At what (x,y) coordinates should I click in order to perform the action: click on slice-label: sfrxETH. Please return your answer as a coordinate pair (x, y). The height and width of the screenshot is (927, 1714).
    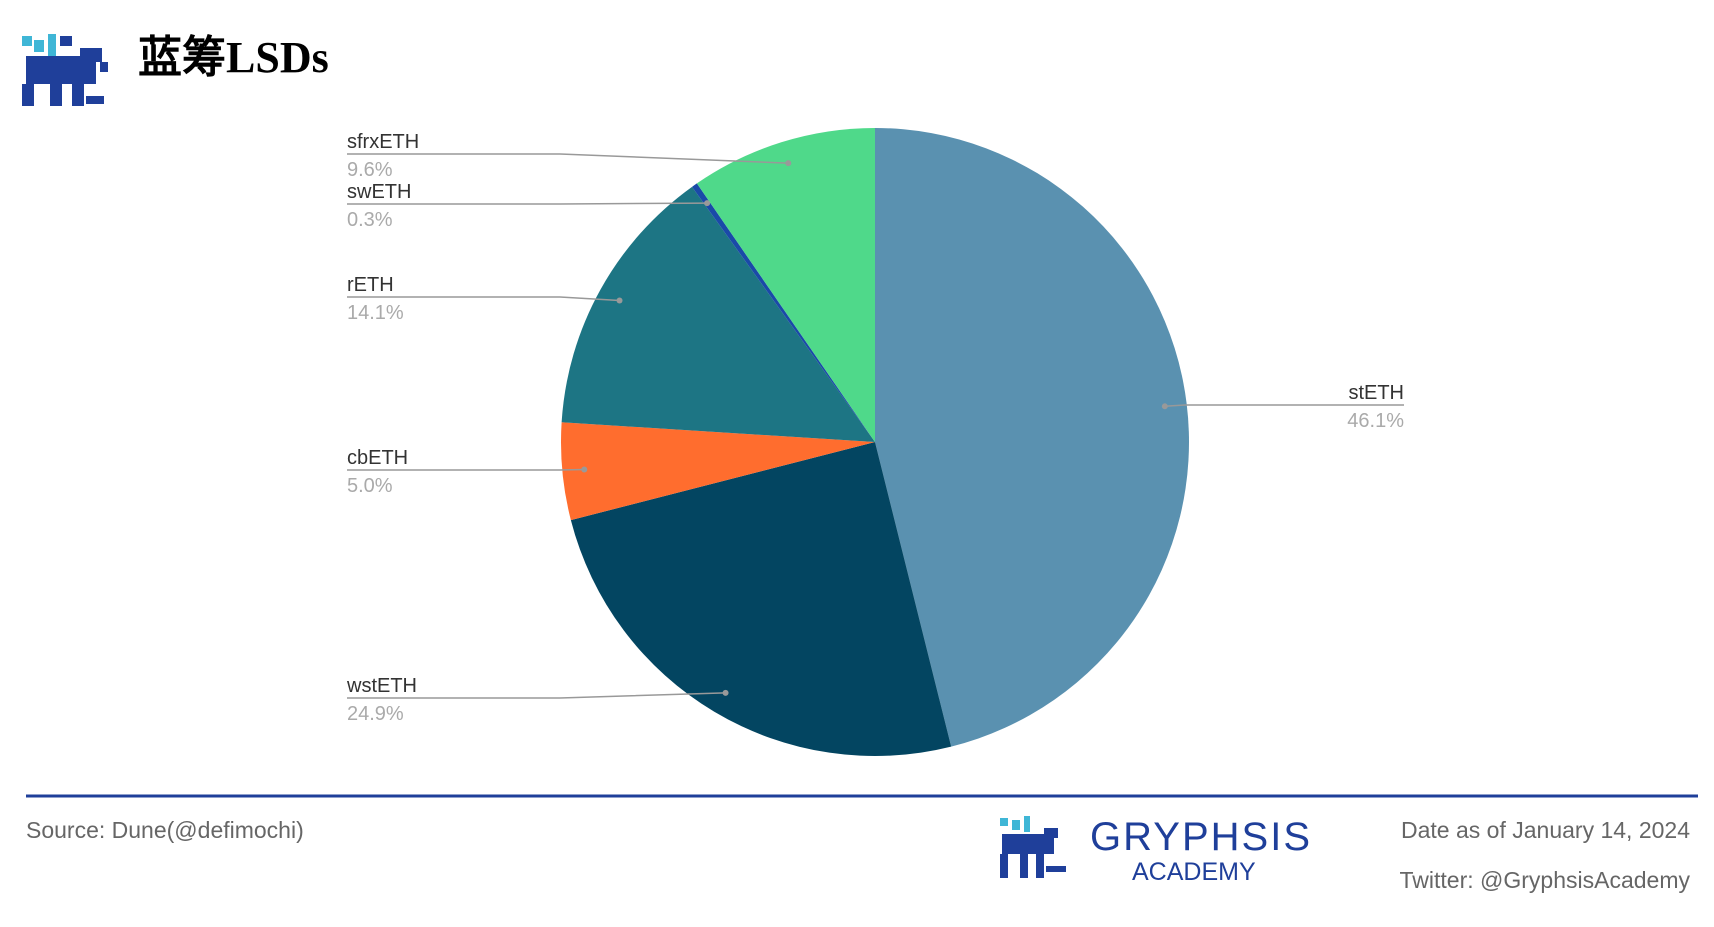
    Looking at the image, I should click on (383, 142).